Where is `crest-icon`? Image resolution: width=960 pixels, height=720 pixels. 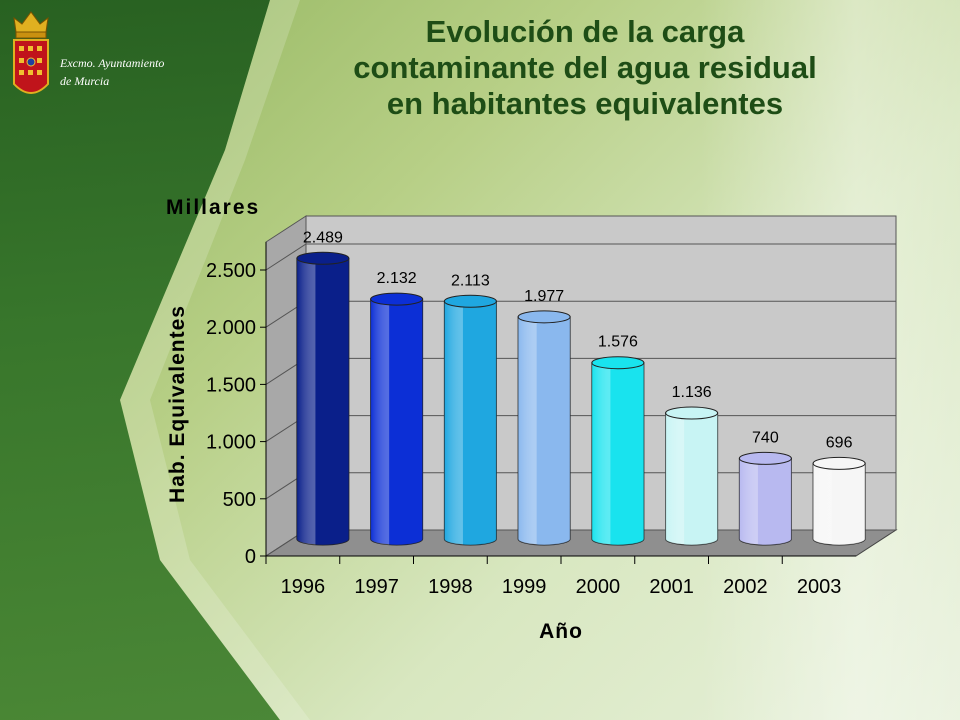
crest-icon is located at coordinates (31, 52).